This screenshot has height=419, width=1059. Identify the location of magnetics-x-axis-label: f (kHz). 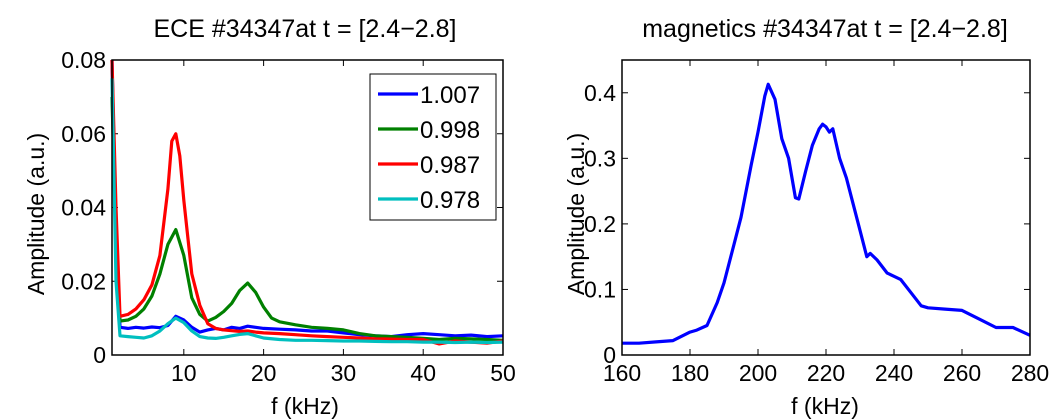
(825, 406).